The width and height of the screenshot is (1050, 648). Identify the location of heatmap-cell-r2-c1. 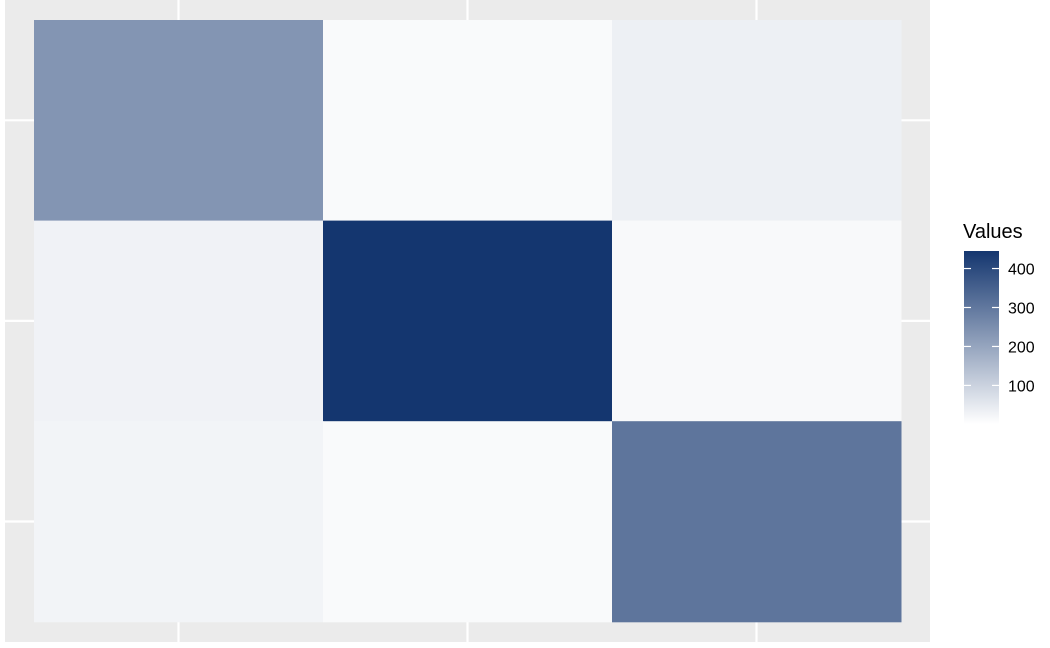
(179, 321).